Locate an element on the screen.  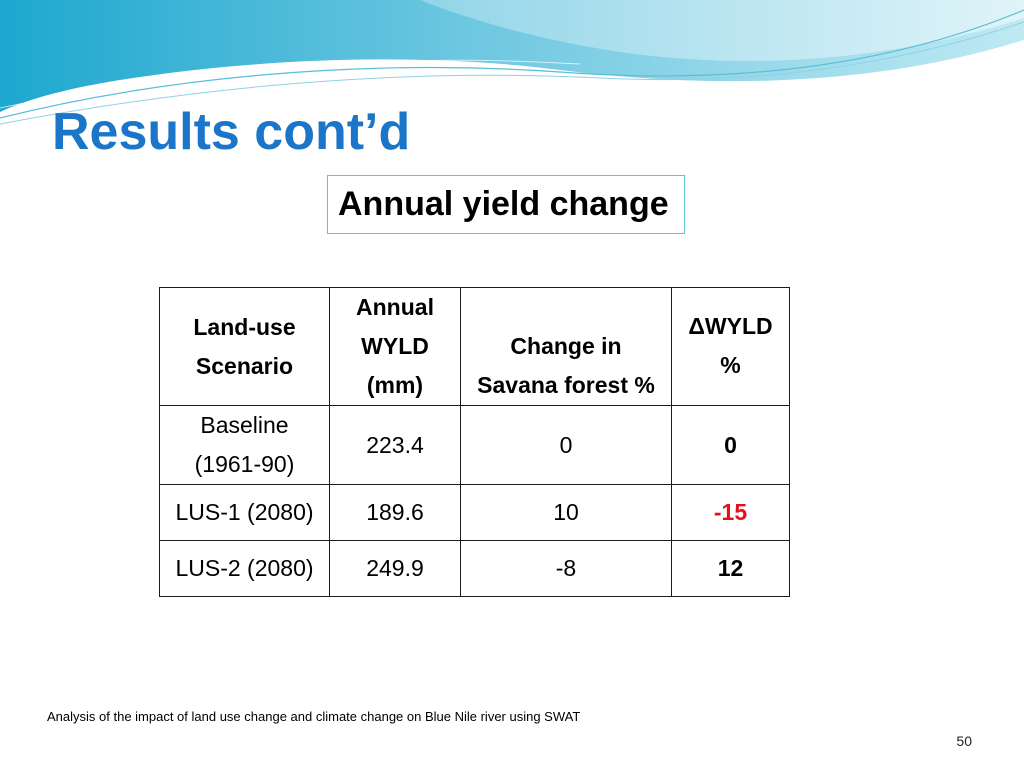
scenario-cell: Baseline (1961-90) is located at coordinates (244, 445).